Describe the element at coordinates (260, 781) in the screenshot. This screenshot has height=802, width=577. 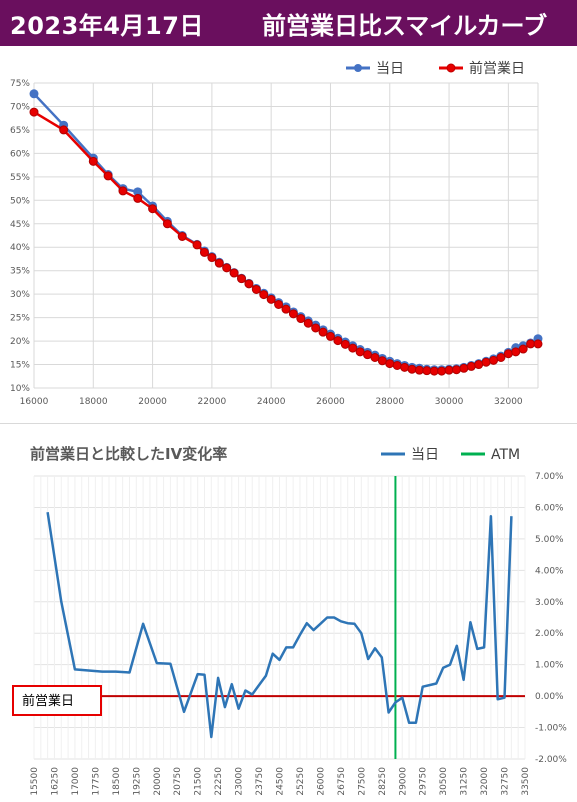
I see `x-tick-label: 23750` at that location.